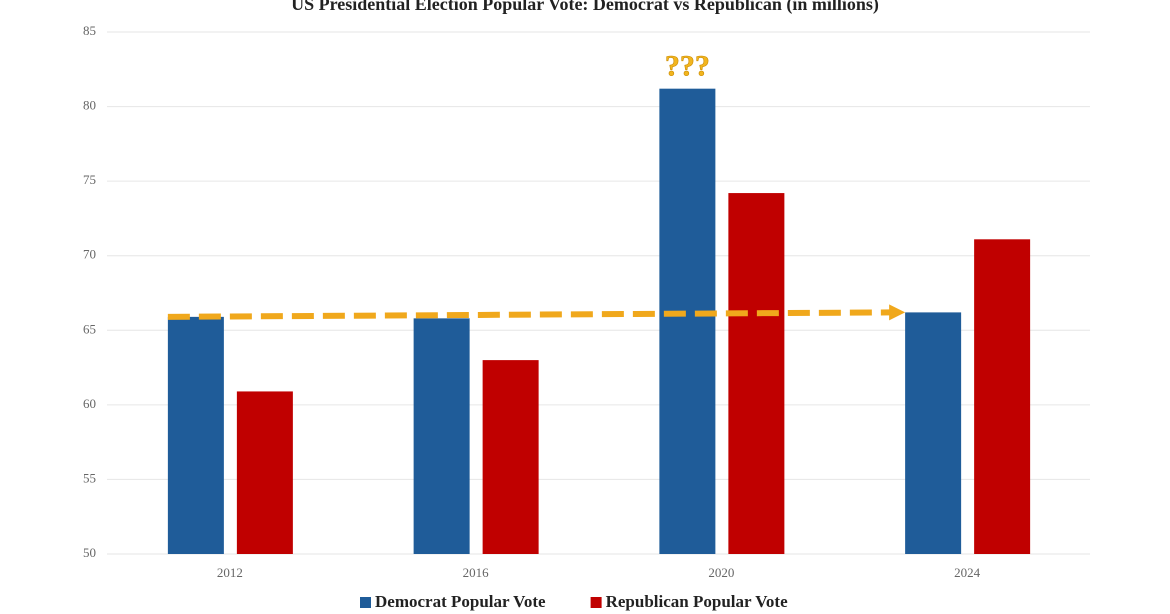  What do you see at coordinates (721, 572) in the screenshot?
I see `x-tick-label: 2020` at bounding box center [721, 572].